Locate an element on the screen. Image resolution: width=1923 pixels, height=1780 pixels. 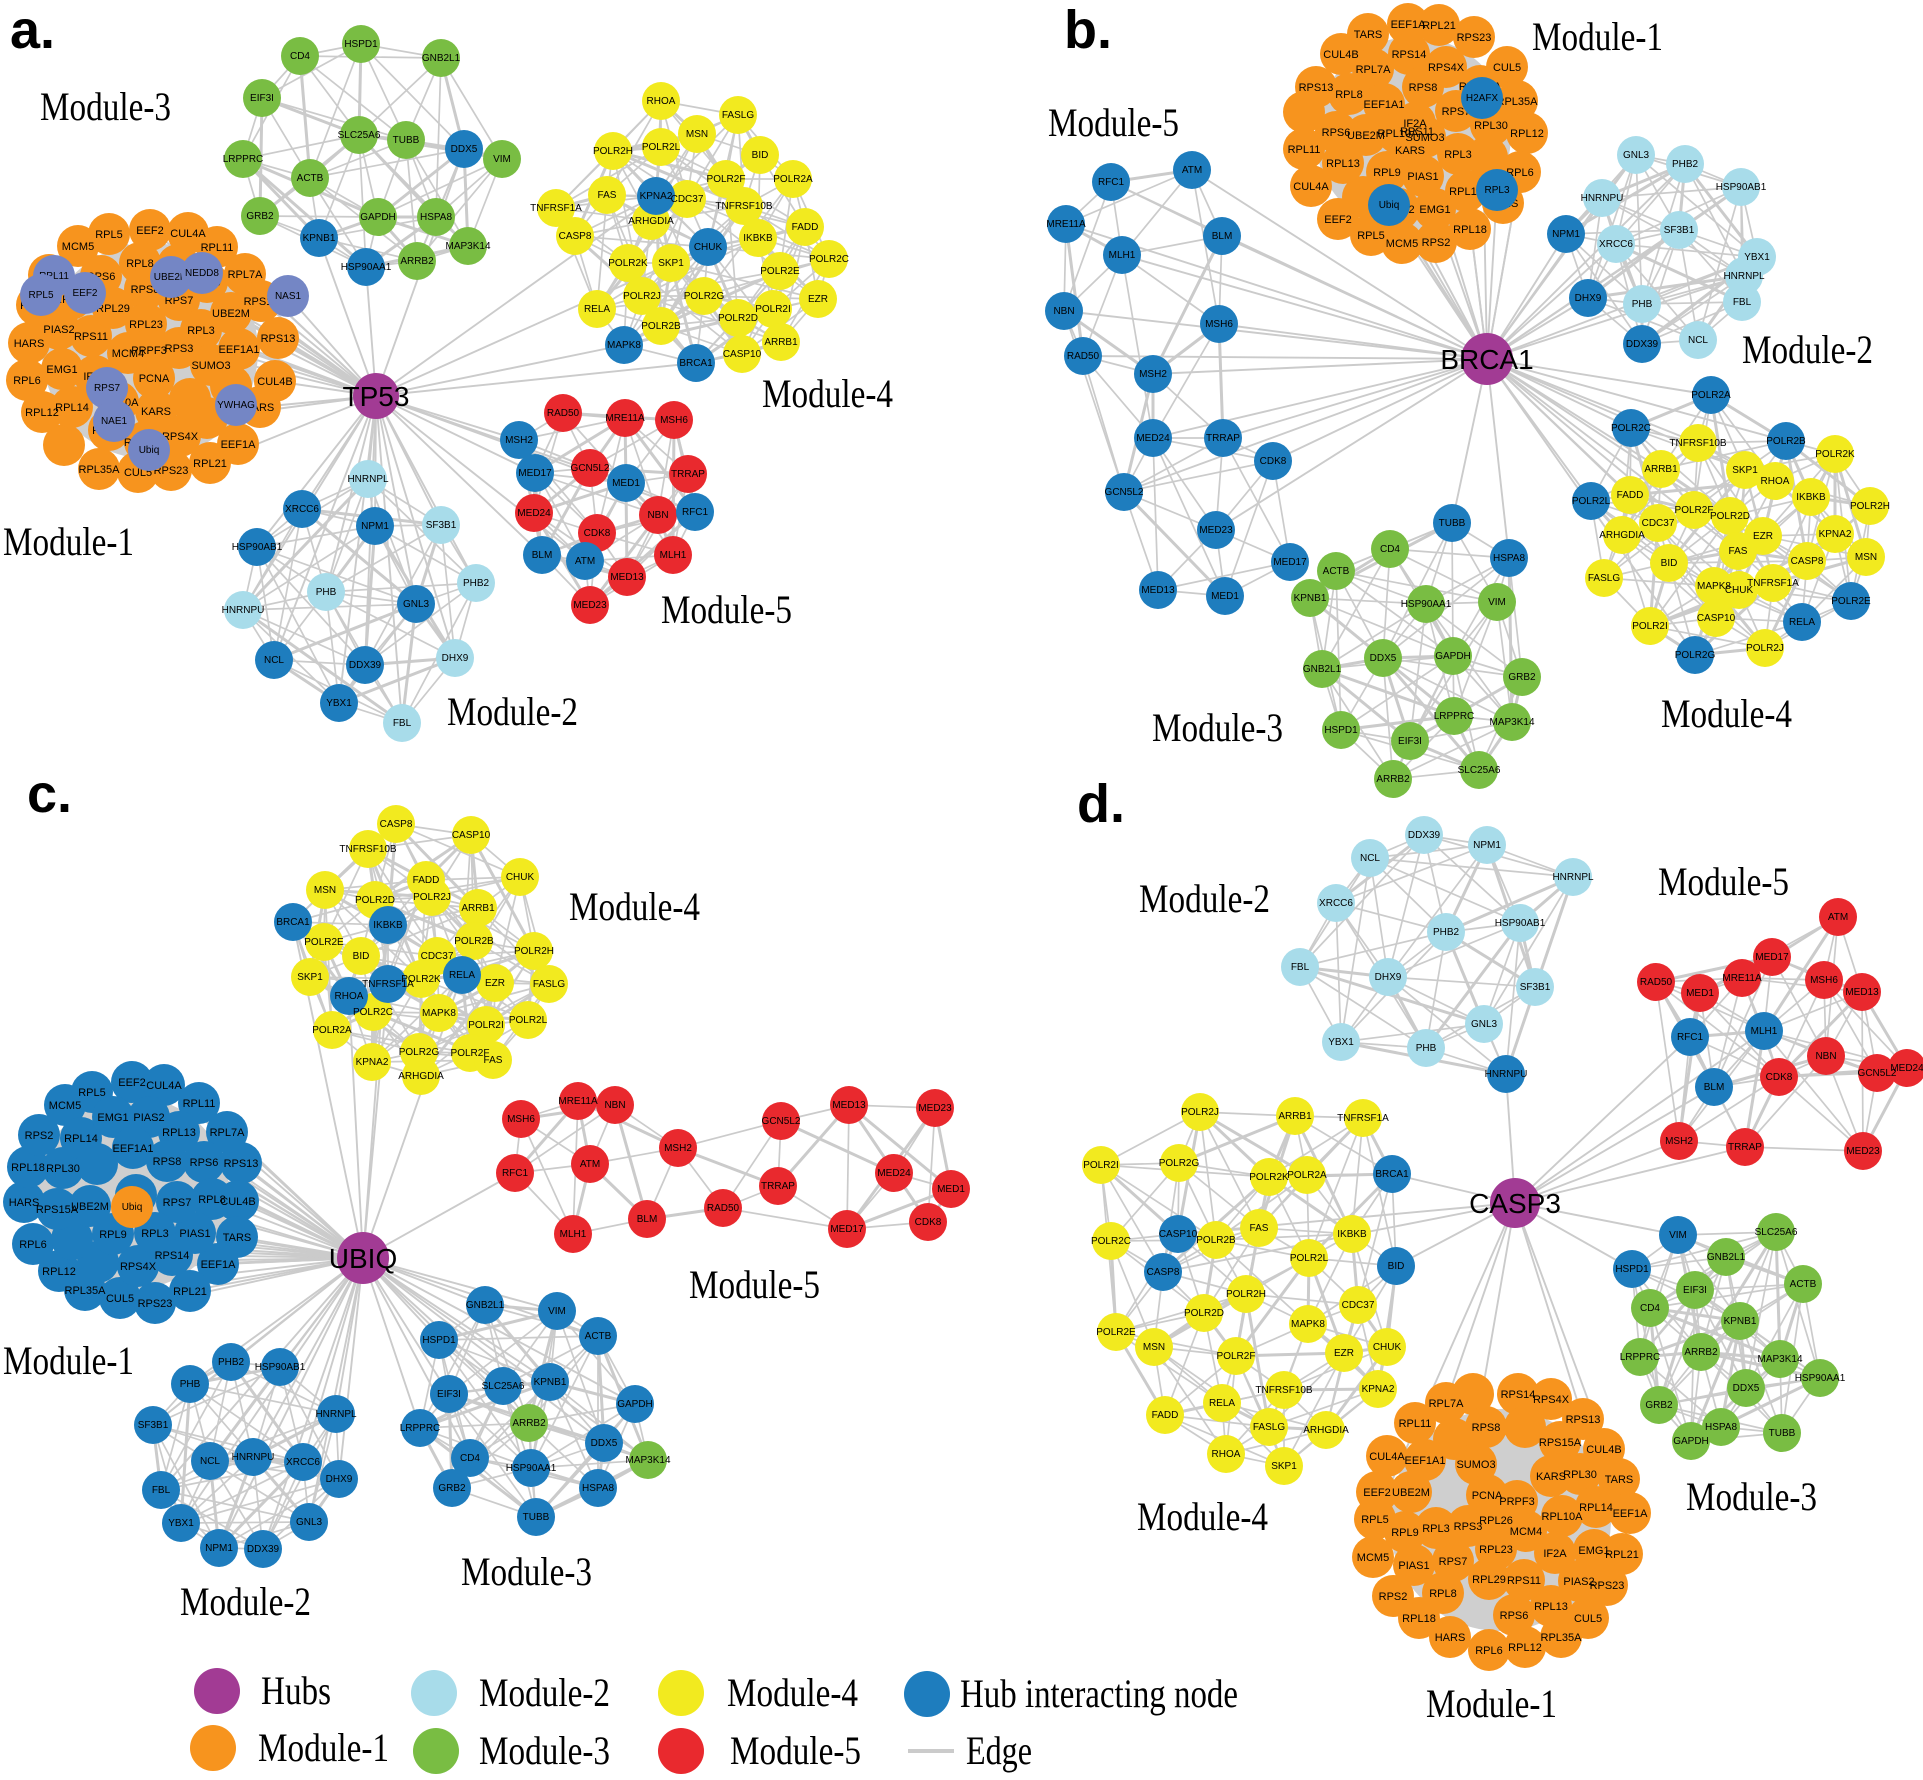
svg-text: POLR2G is located at coordinates (1179, 1163).